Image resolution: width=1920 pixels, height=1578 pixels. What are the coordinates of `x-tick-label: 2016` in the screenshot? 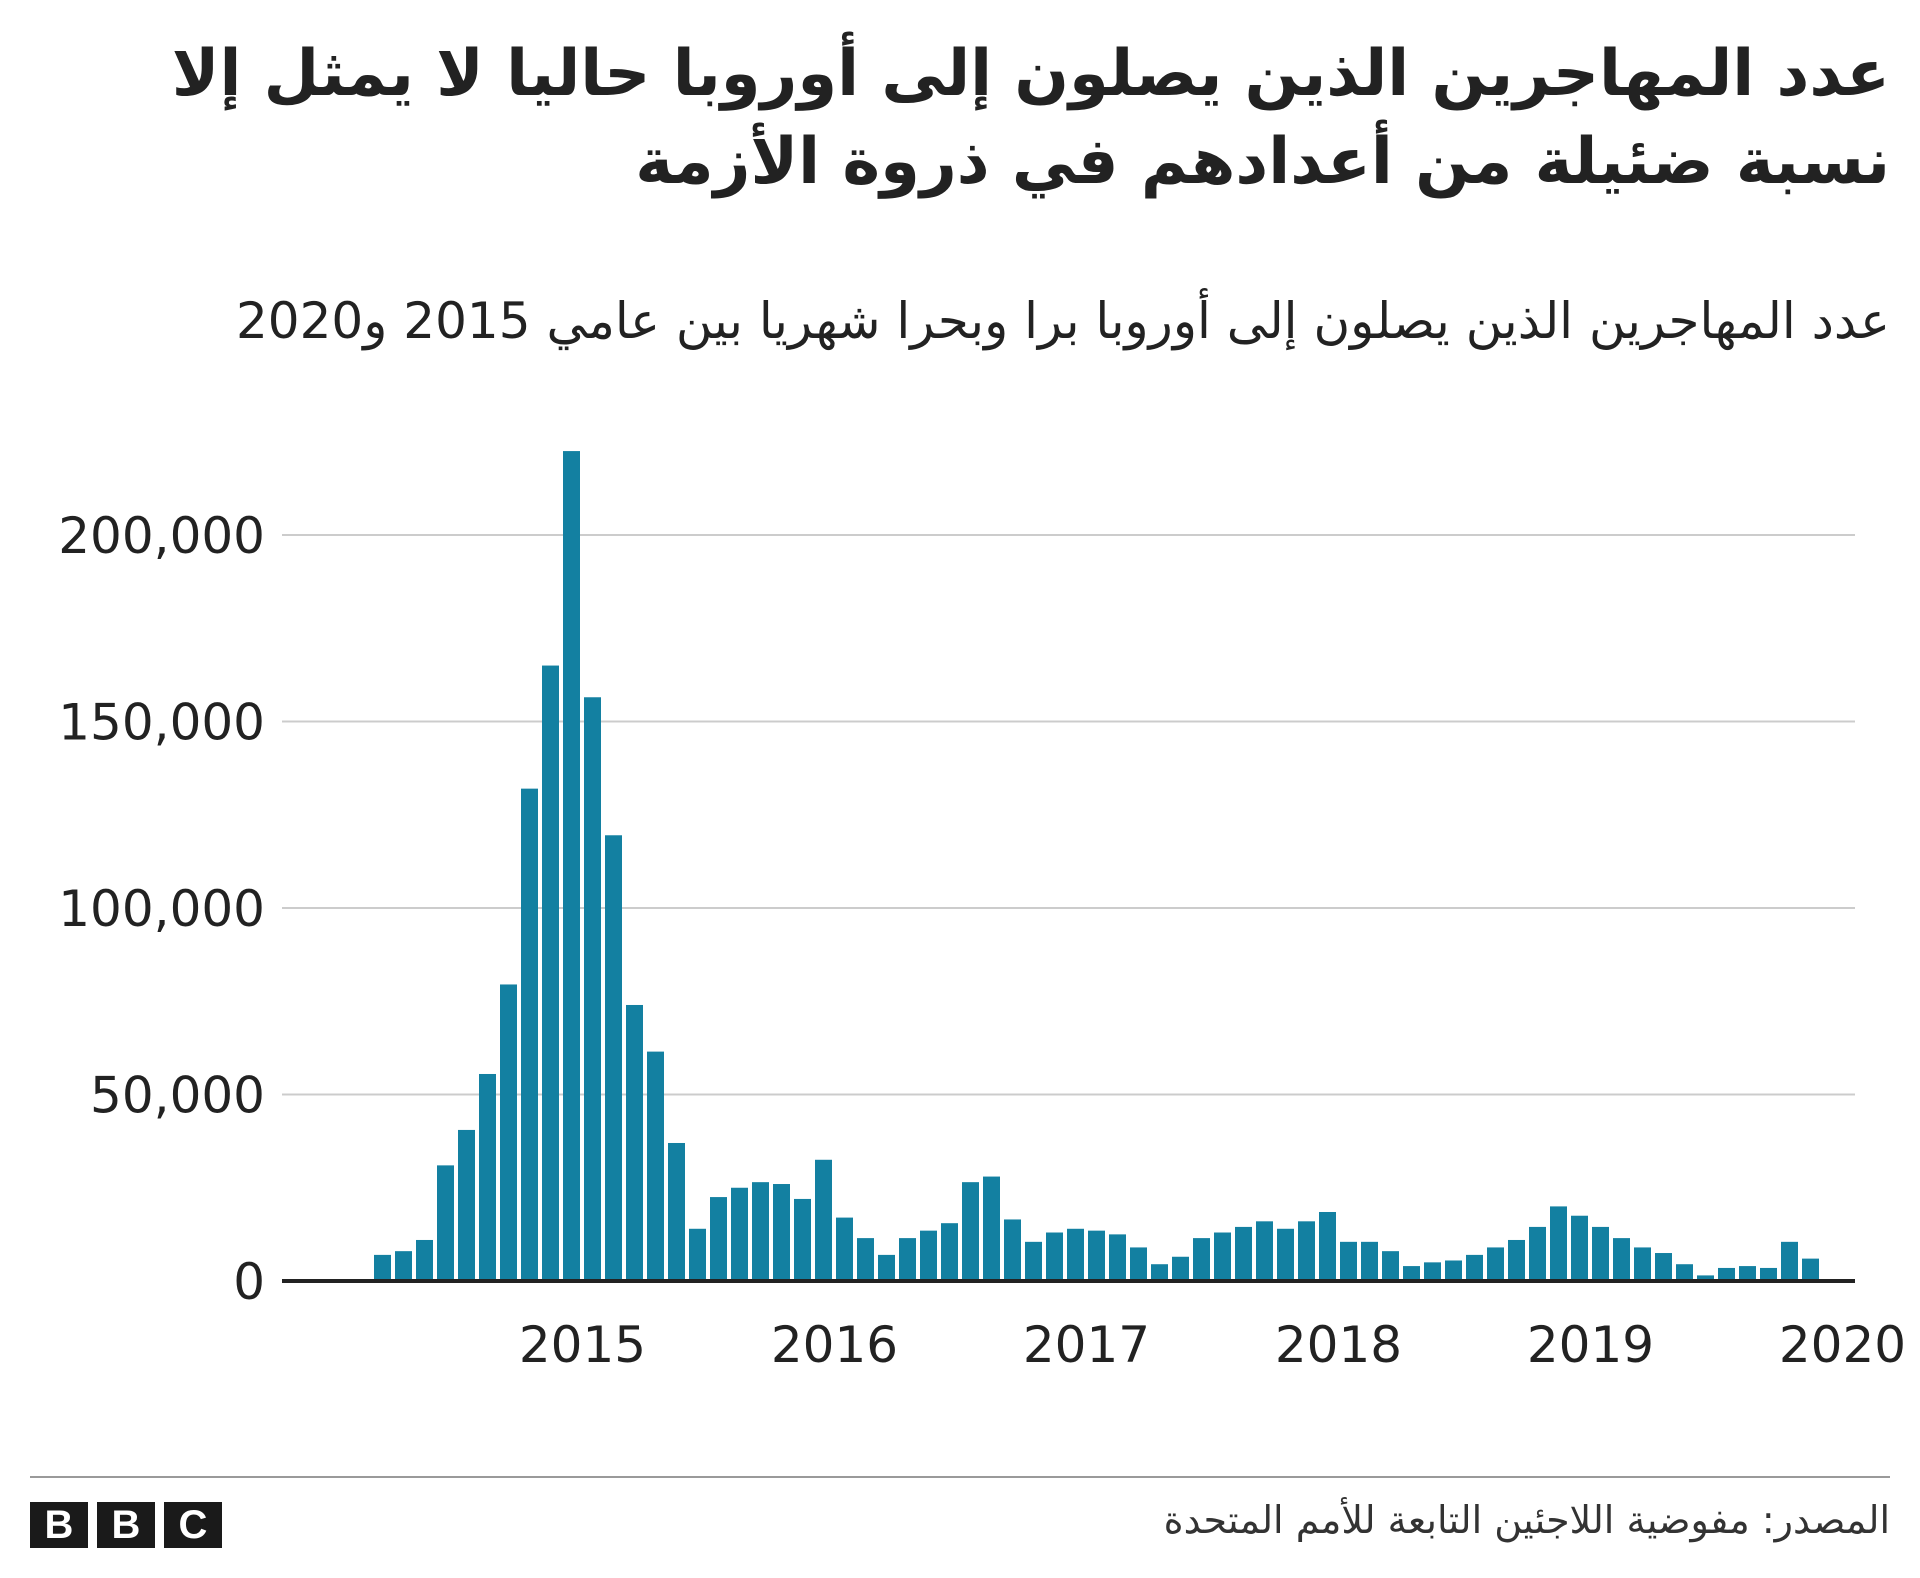 It's located at (834, 1345).